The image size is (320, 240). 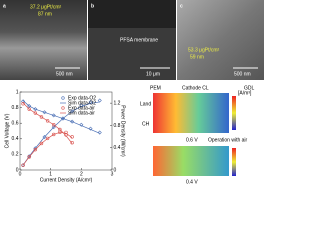 I want to click on voltage: 0.6 V, so click(x=192, y=140).